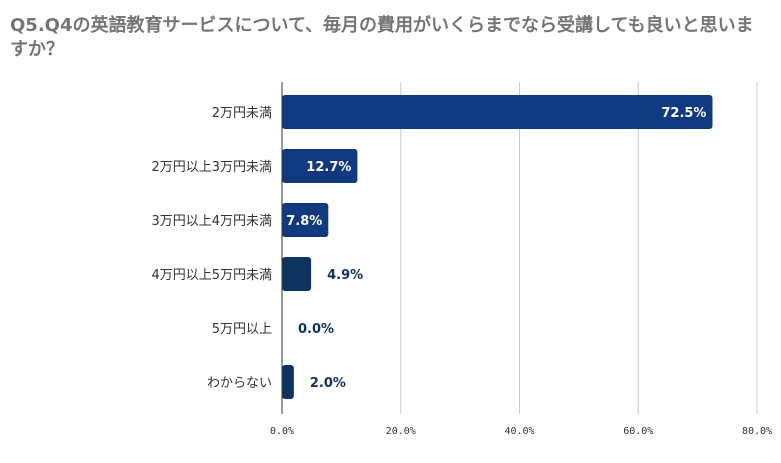 This screenshot has height=463, width=781. I want to click on value-label: 12.7%, so click(328, 167).